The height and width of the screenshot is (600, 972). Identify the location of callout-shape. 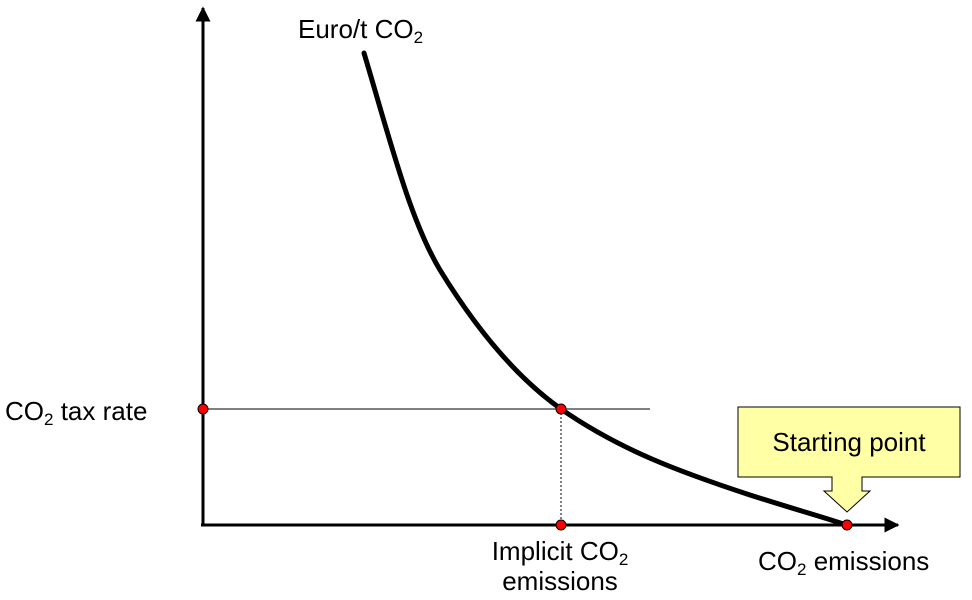
(849, 459).